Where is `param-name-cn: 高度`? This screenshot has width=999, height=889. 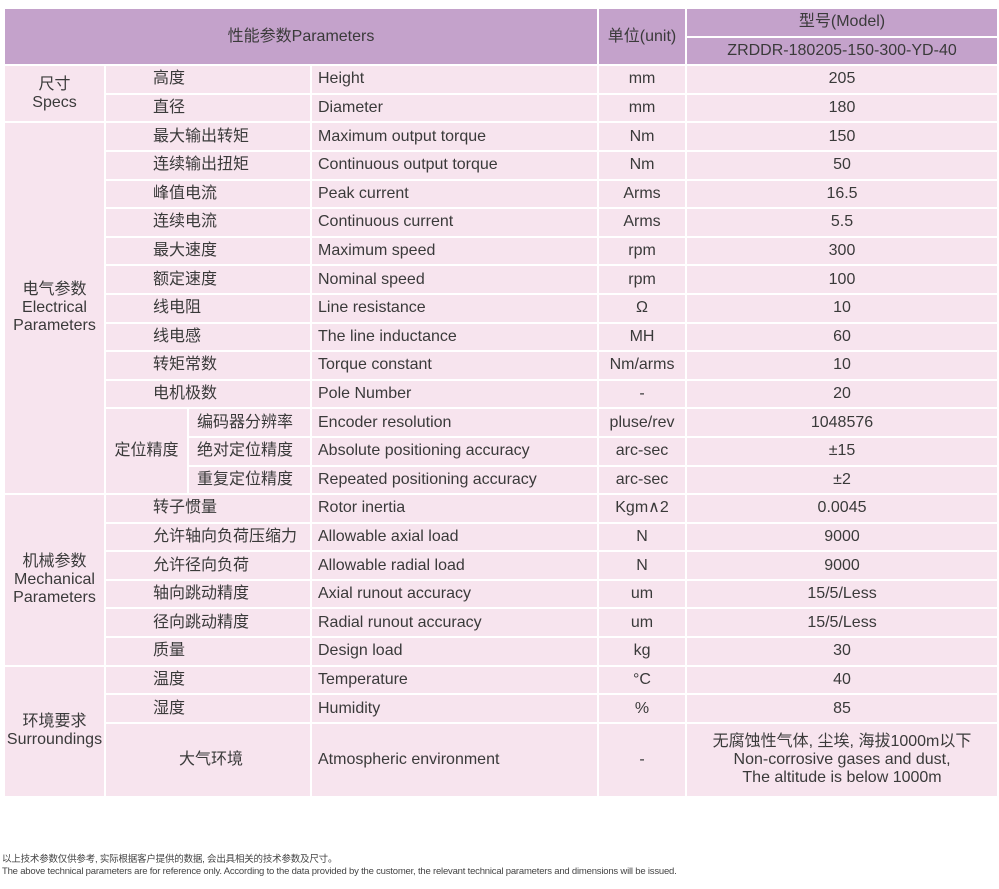 param-name-cn: 高度 is located at coordinates (208, 79).